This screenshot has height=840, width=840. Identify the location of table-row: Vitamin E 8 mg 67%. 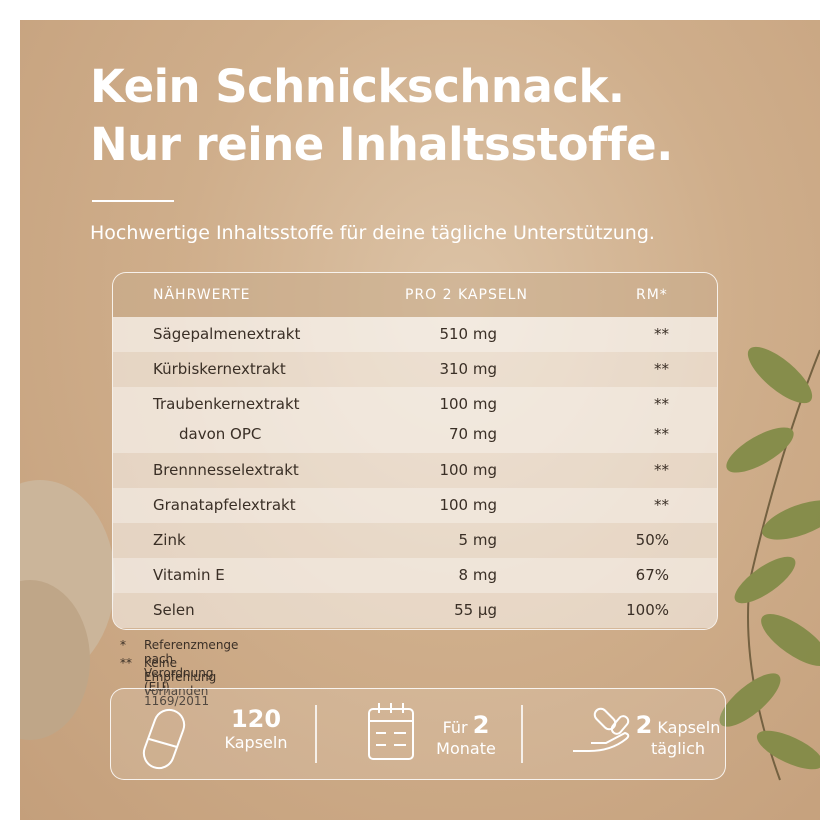
(415, 575).